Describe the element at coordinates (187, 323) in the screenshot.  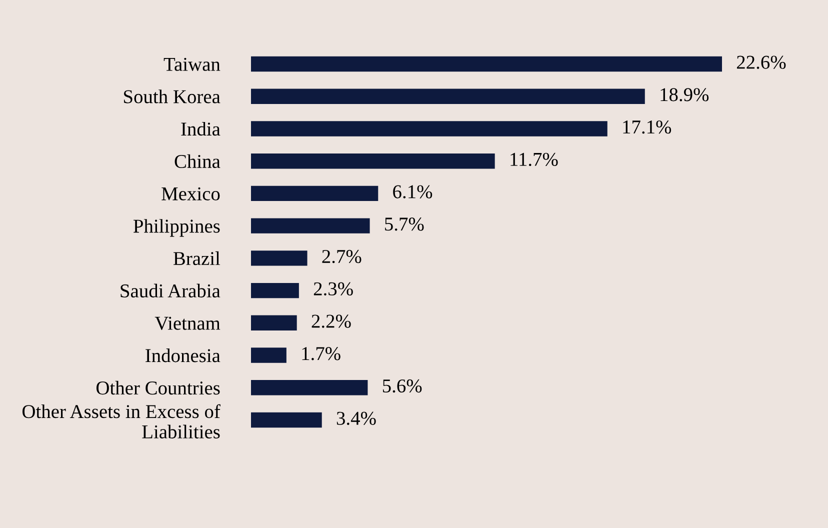
I see `y-tick-label: Vietnam` at that location.